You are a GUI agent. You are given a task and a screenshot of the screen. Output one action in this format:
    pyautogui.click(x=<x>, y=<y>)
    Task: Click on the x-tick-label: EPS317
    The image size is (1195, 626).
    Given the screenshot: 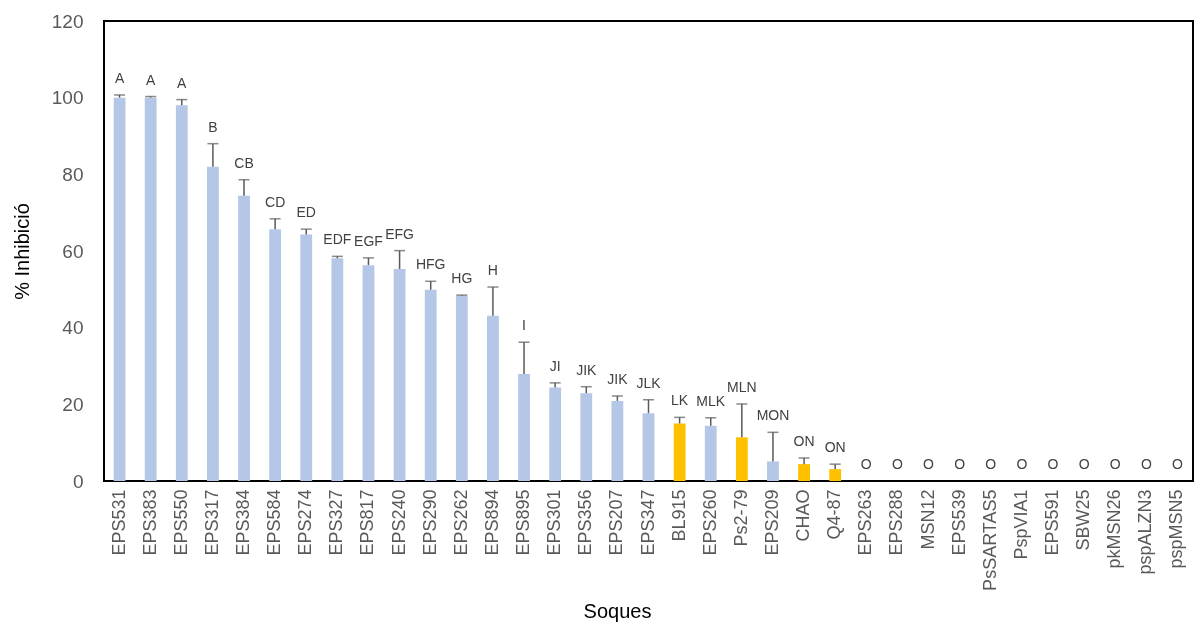 What is the action you would take?
    pyautogui.click(x=211, y=522)
    